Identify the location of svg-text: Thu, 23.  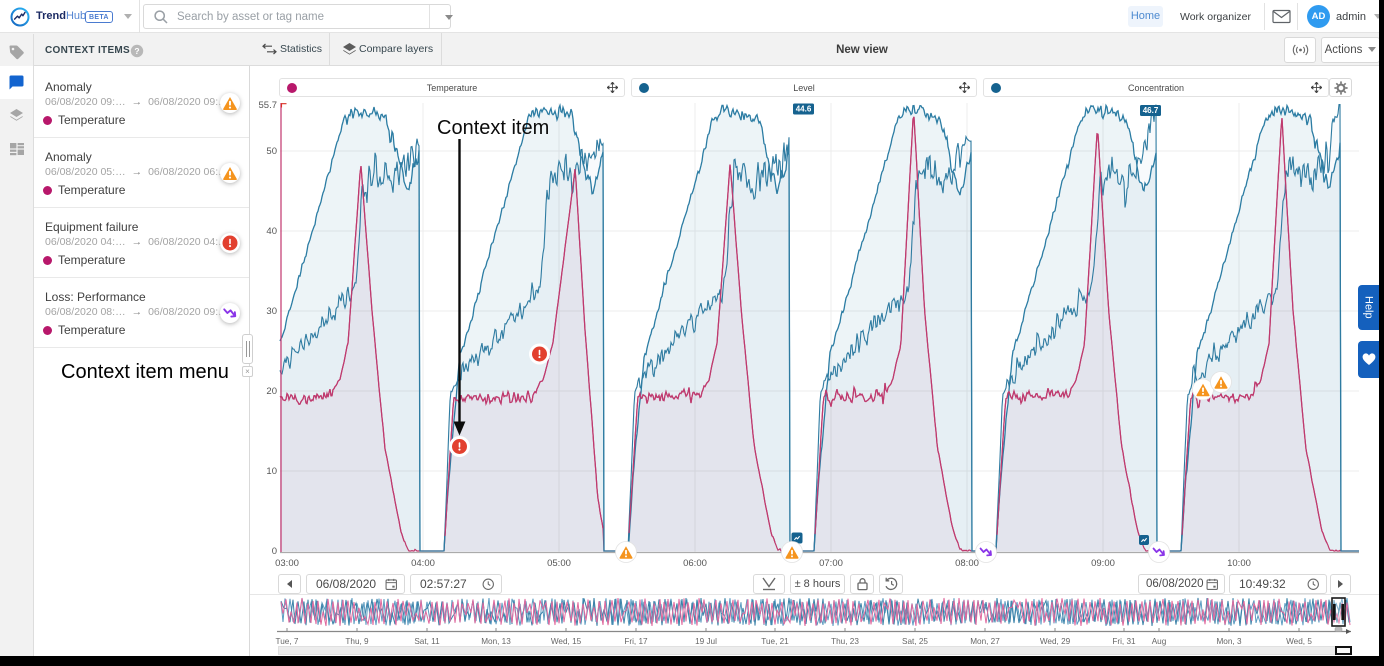
(845, 641).